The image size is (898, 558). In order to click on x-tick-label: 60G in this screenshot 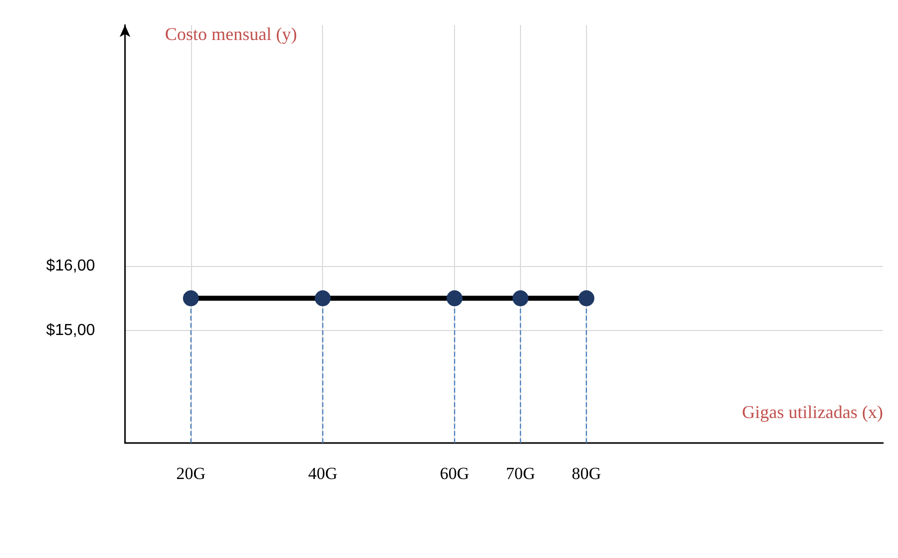, I will do `click(455, 473)`.